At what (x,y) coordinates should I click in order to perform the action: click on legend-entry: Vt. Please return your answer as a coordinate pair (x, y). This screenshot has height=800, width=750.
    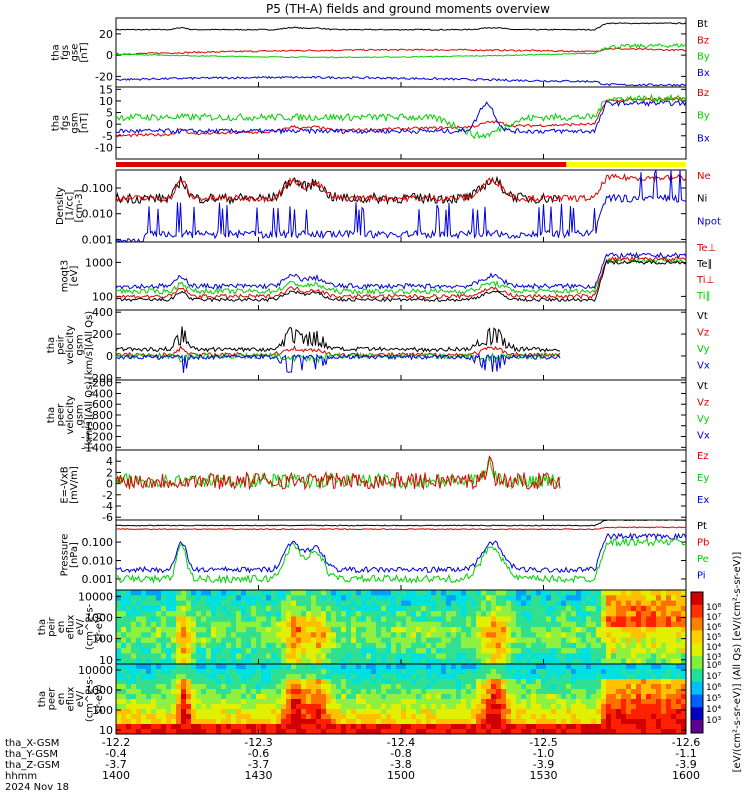
    Looking at the image, I should click on (702, 316).